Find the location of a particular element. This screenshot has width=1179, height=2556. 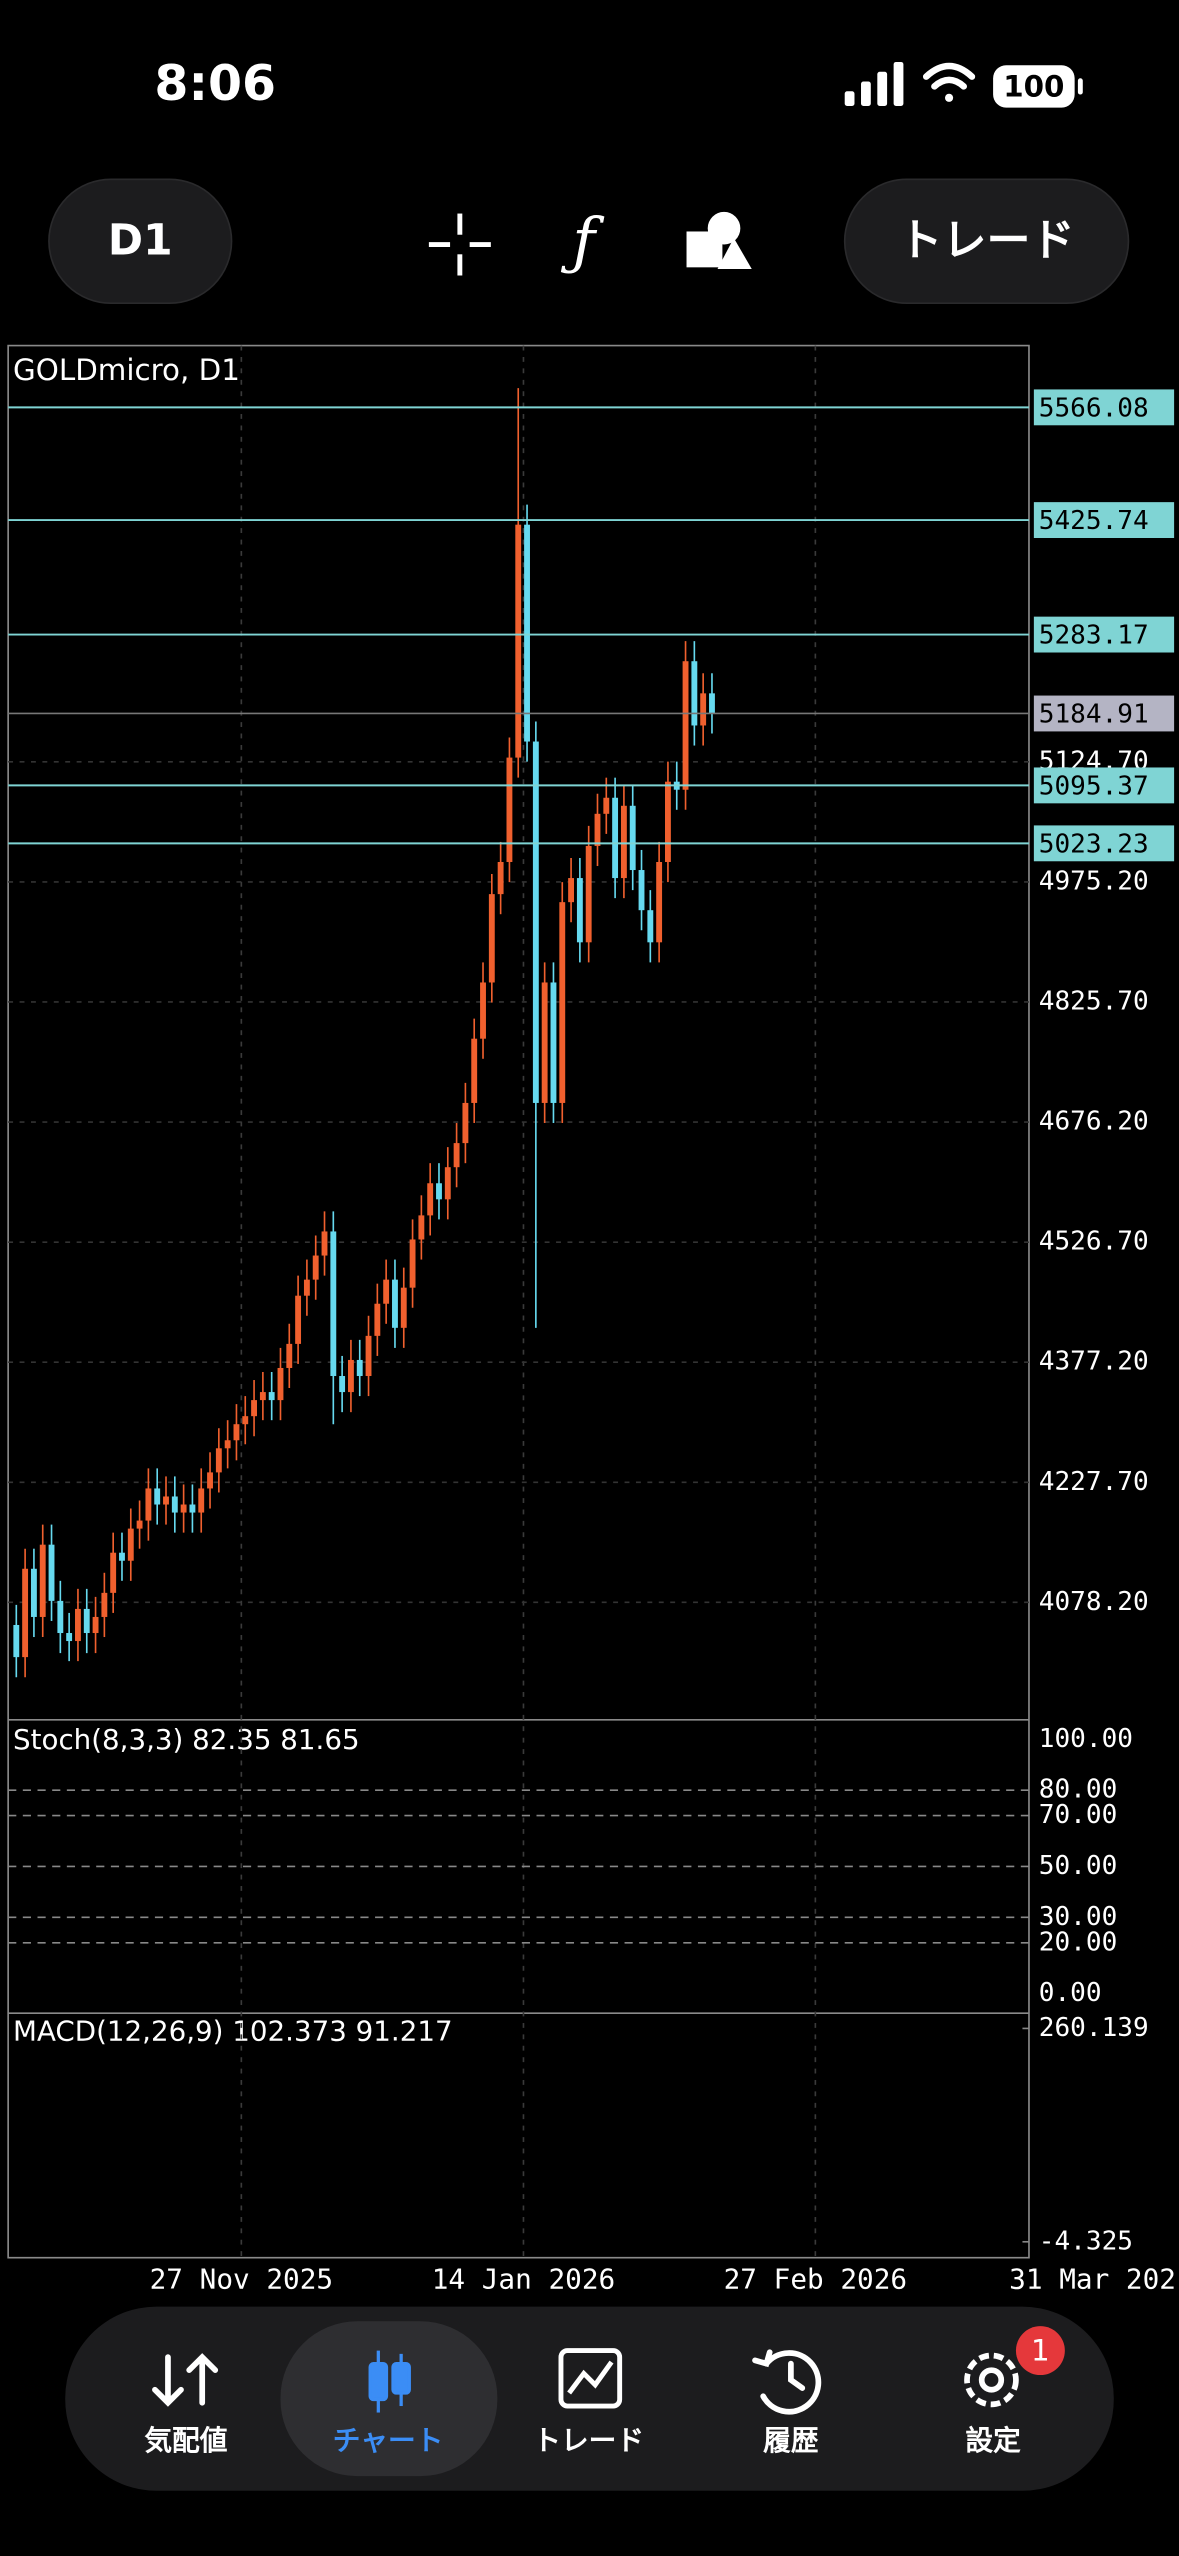

last-price-box is located at coordinates (1104, 713).